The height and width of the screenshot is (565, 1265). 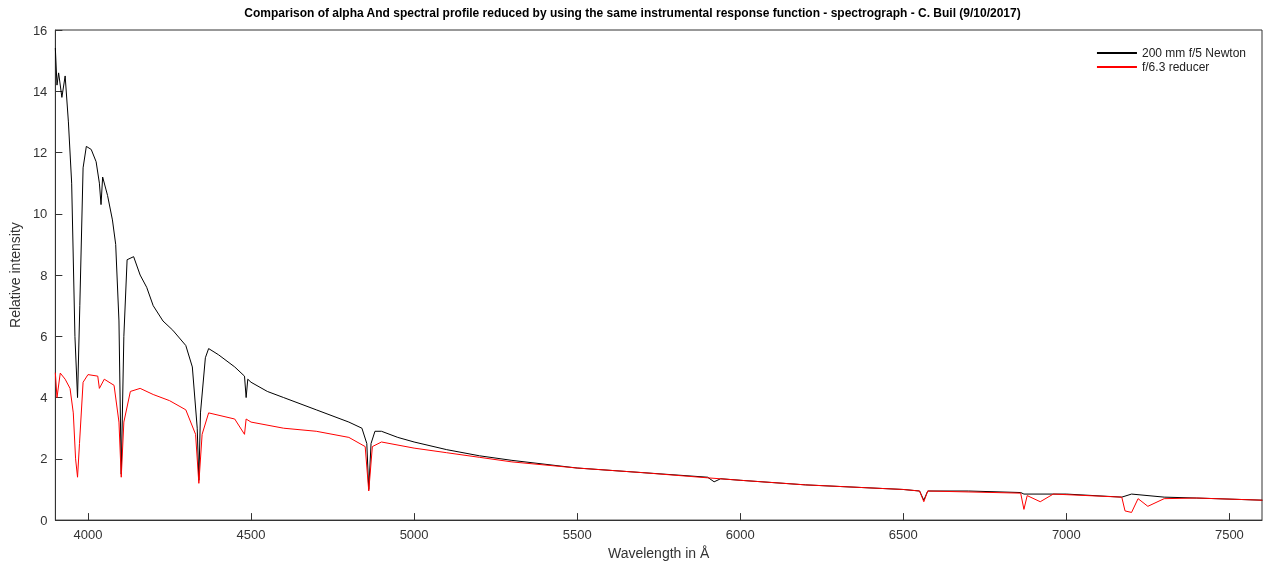 I want to click on x-tick-label: 6500, so click(x=903, y=535).